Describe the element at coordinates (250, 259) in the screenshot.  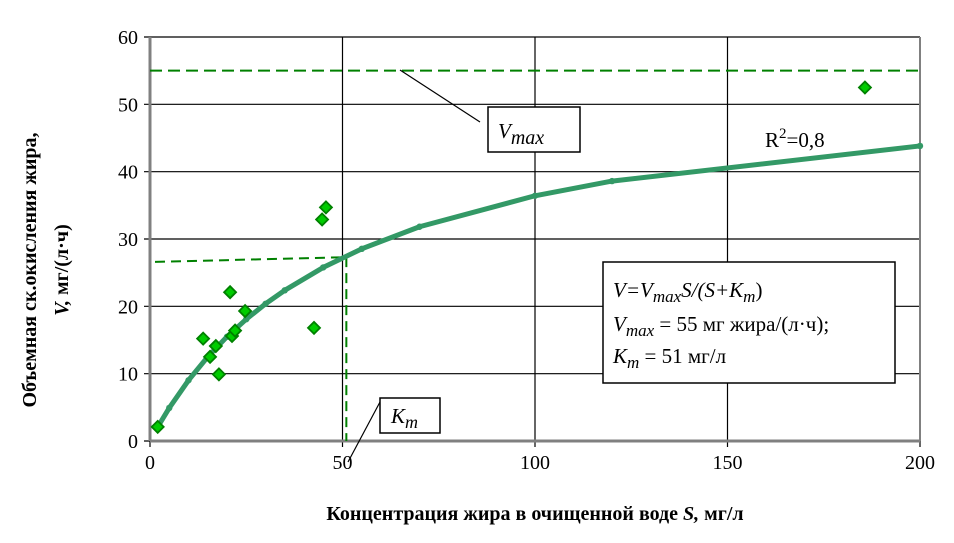
I see `km-horizontal-dashed-line` at that location.